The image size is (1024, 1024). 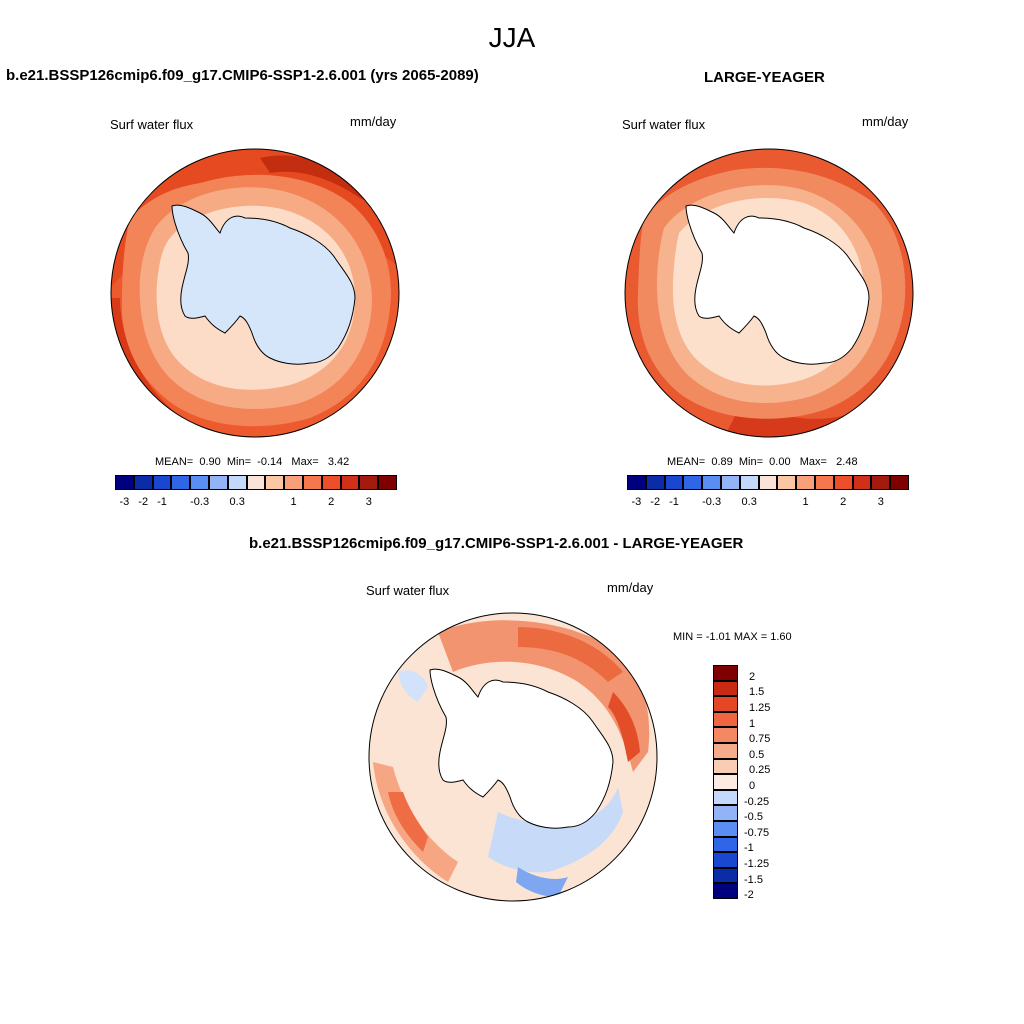 I want to click on panel2-colorbar, so click(x=768, y=482).